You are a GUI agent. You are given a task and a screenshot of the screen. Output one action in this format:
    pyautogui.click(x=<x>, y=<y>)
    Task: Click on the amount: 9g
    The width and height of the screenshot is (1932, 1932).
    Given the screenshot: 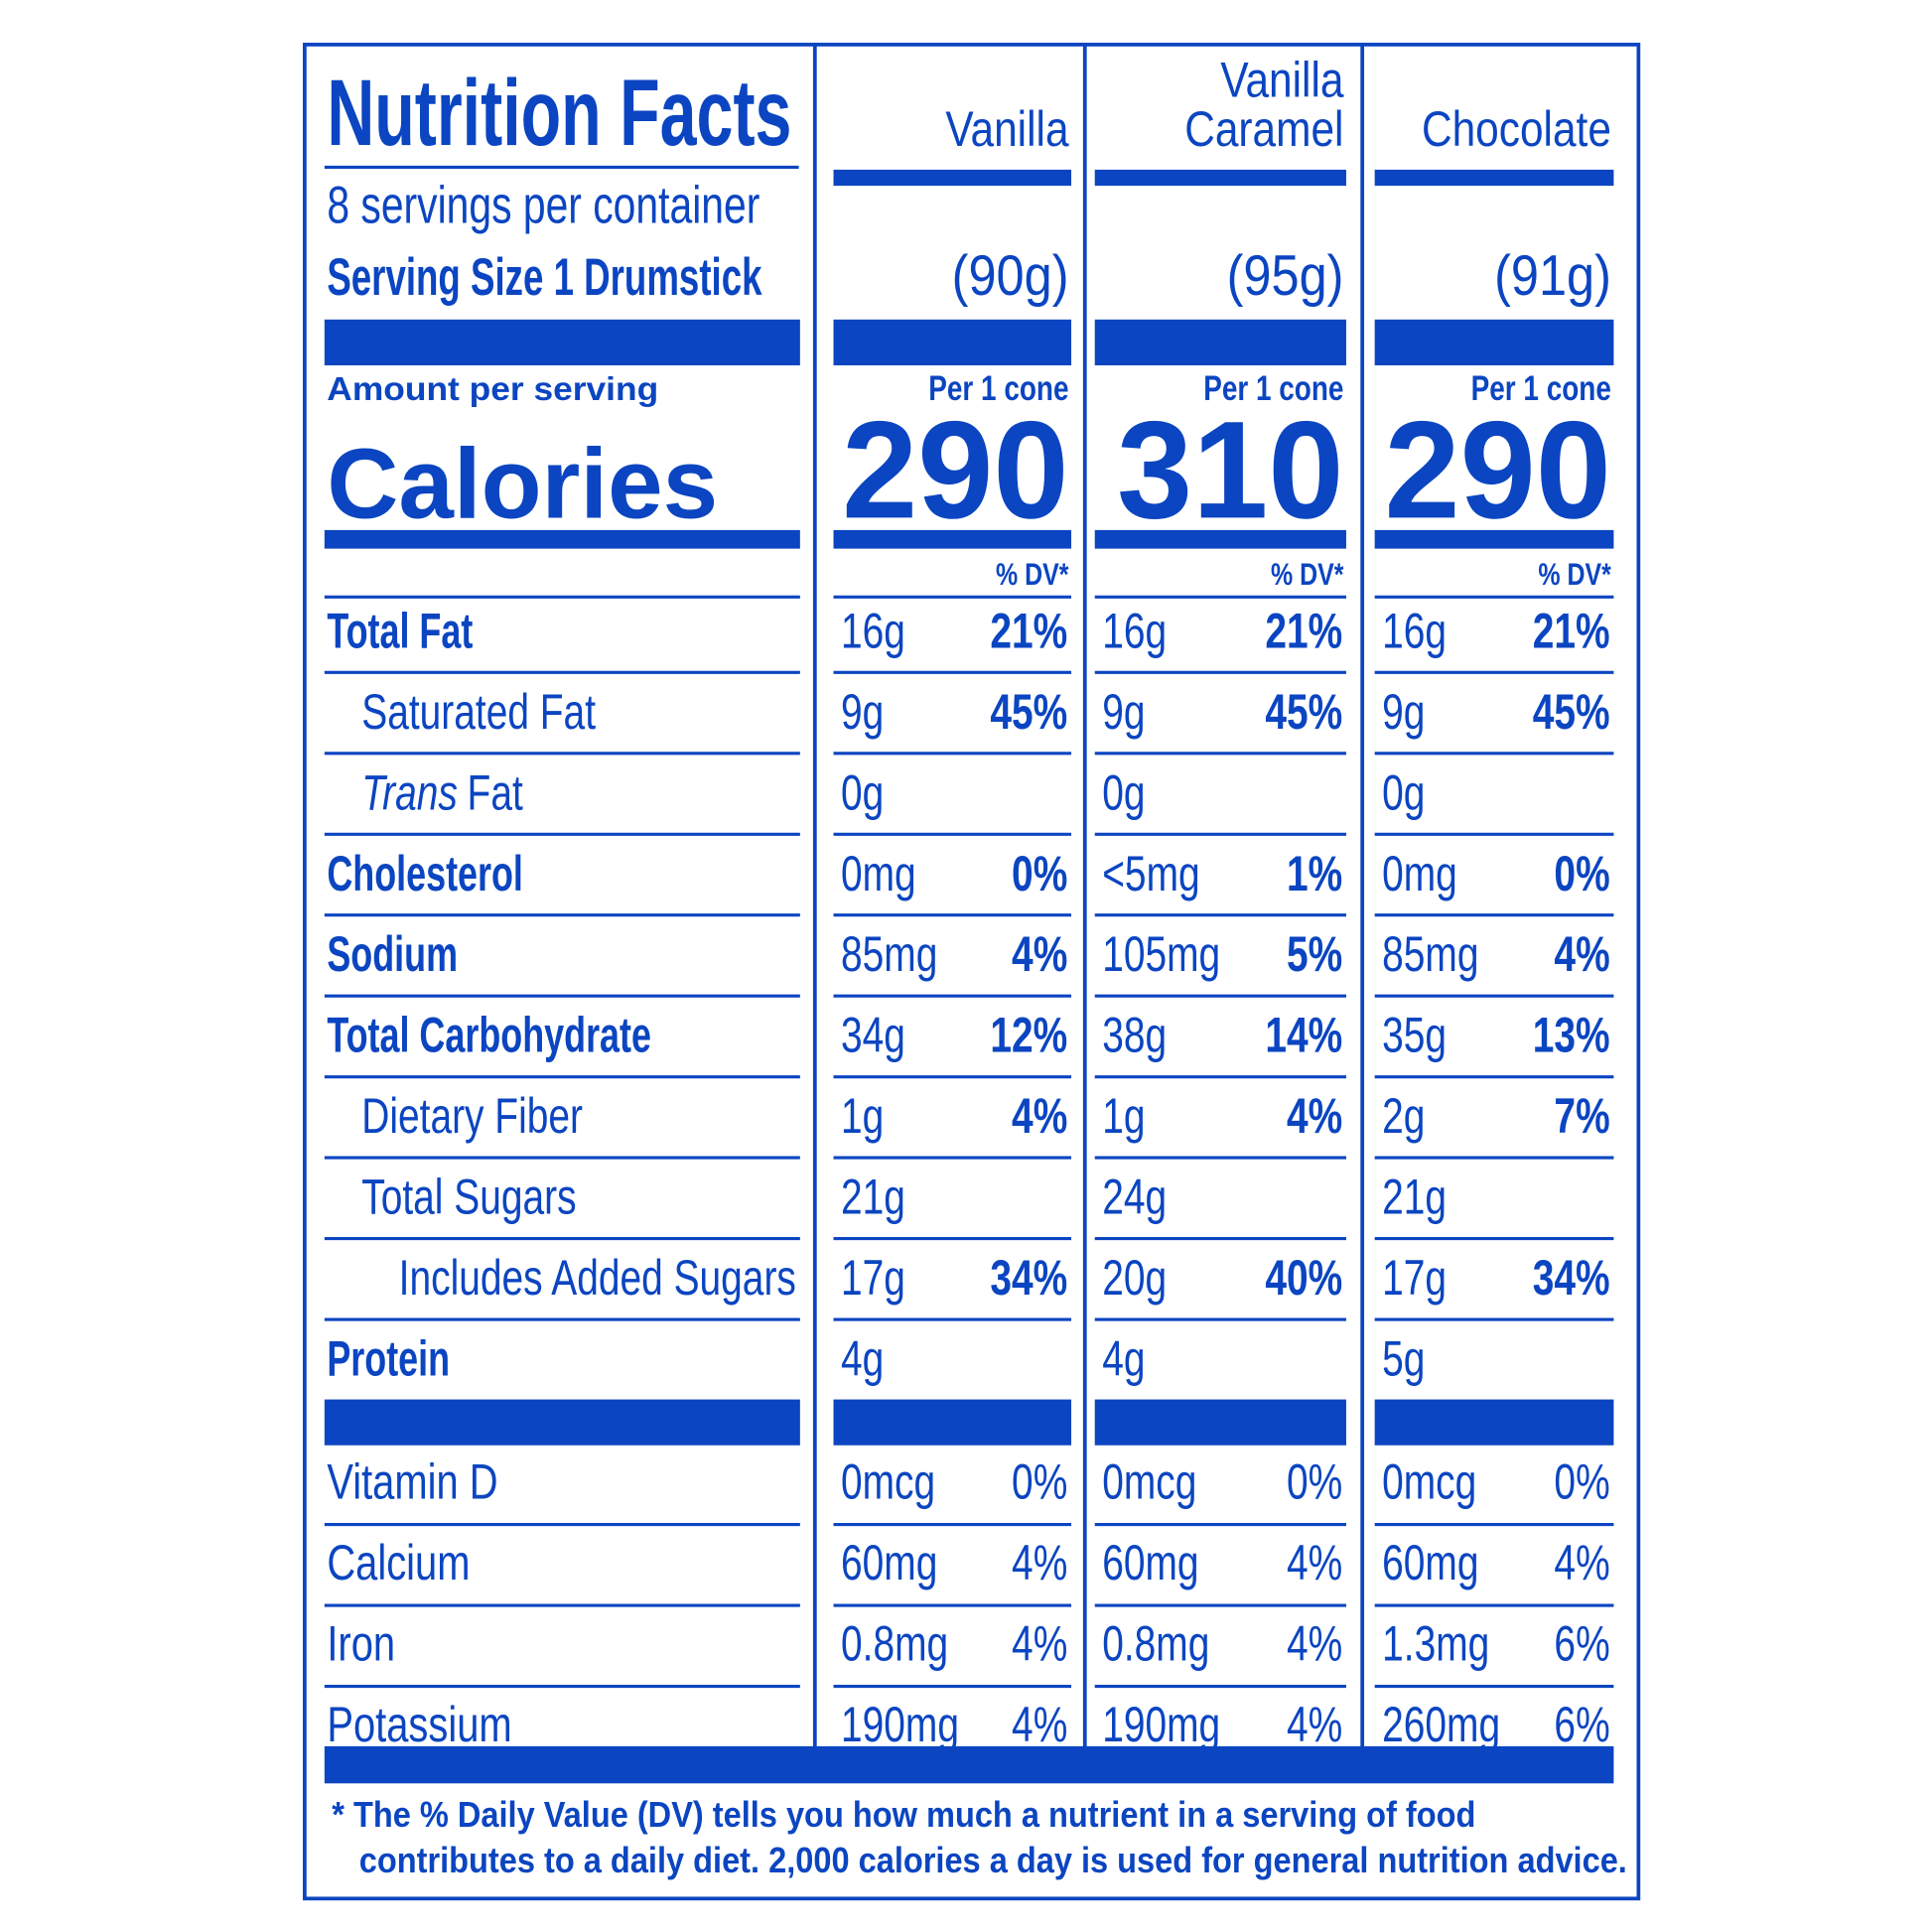 What is the action you would take?
    pyautogui.click(x=1403, y=712)
    